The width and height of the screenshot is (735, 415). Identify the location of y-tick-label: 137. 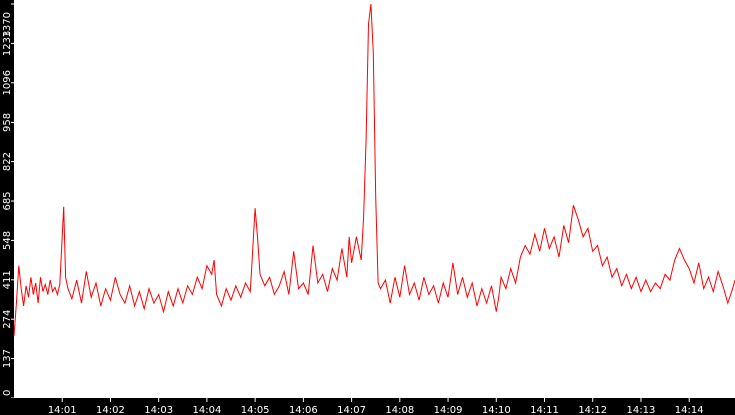
(7, 358).